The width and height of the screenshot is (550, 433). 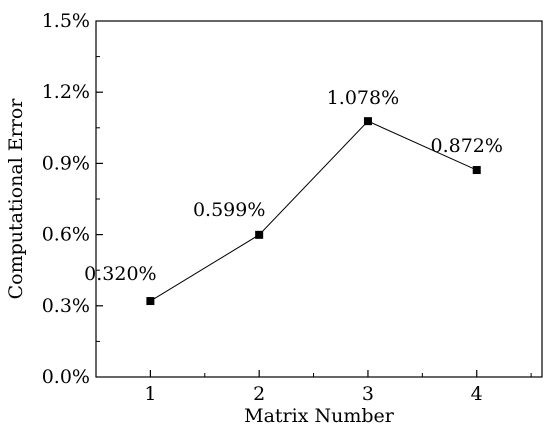 I want to click on x-axis-title: Matrix Number, so click(x=319, y=416).